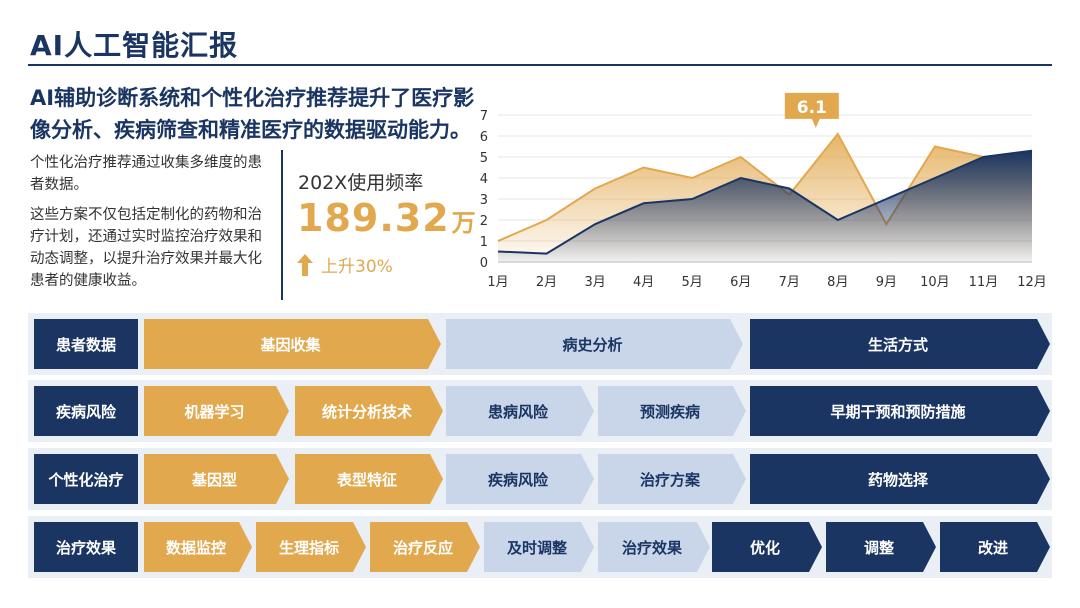  I want to click on x-tick-label: 7月, so click(789, 282).